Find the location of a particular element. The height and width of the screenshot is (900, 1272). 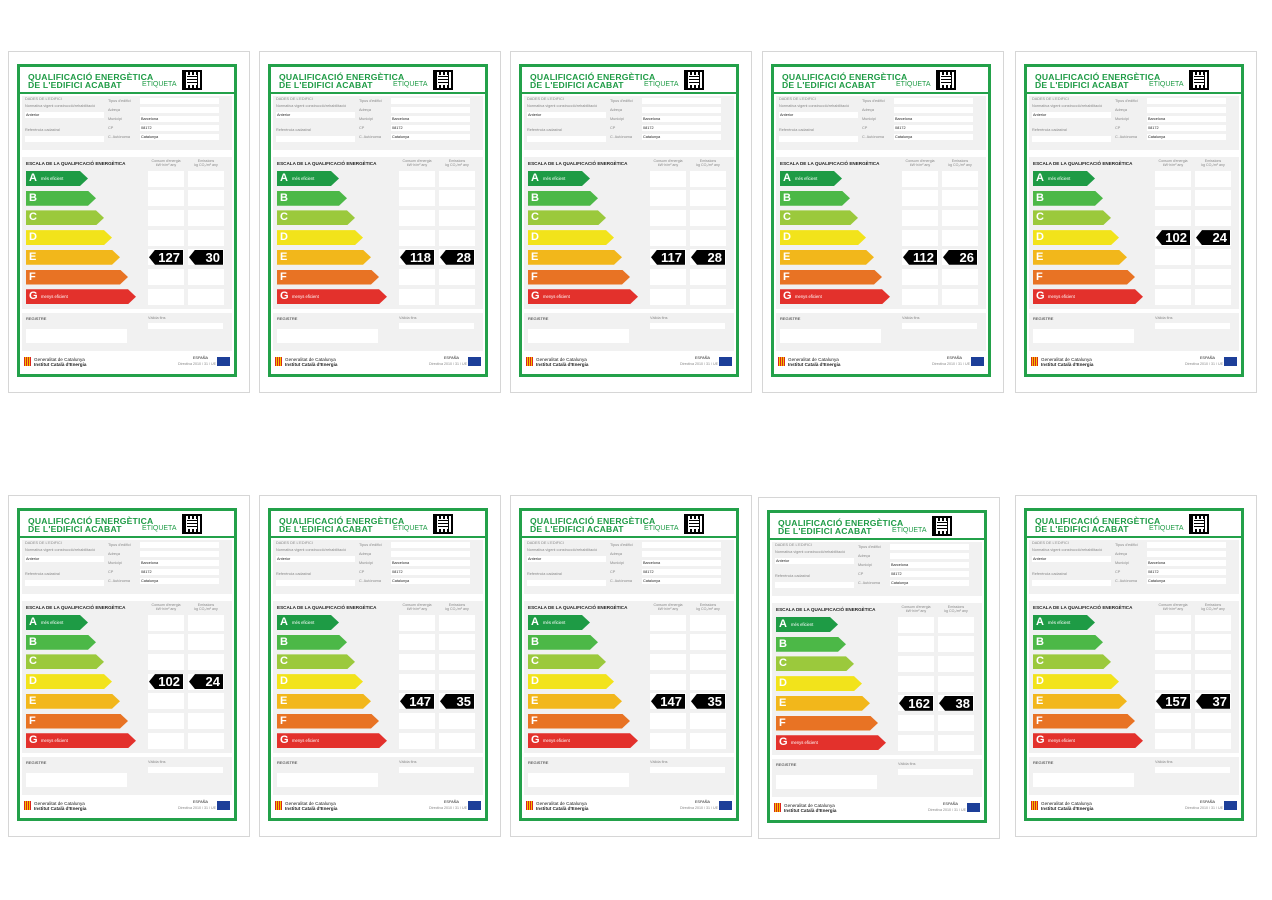

emissions-header-line2: kg CO₂/m² any is located at coordinates (206, 165).